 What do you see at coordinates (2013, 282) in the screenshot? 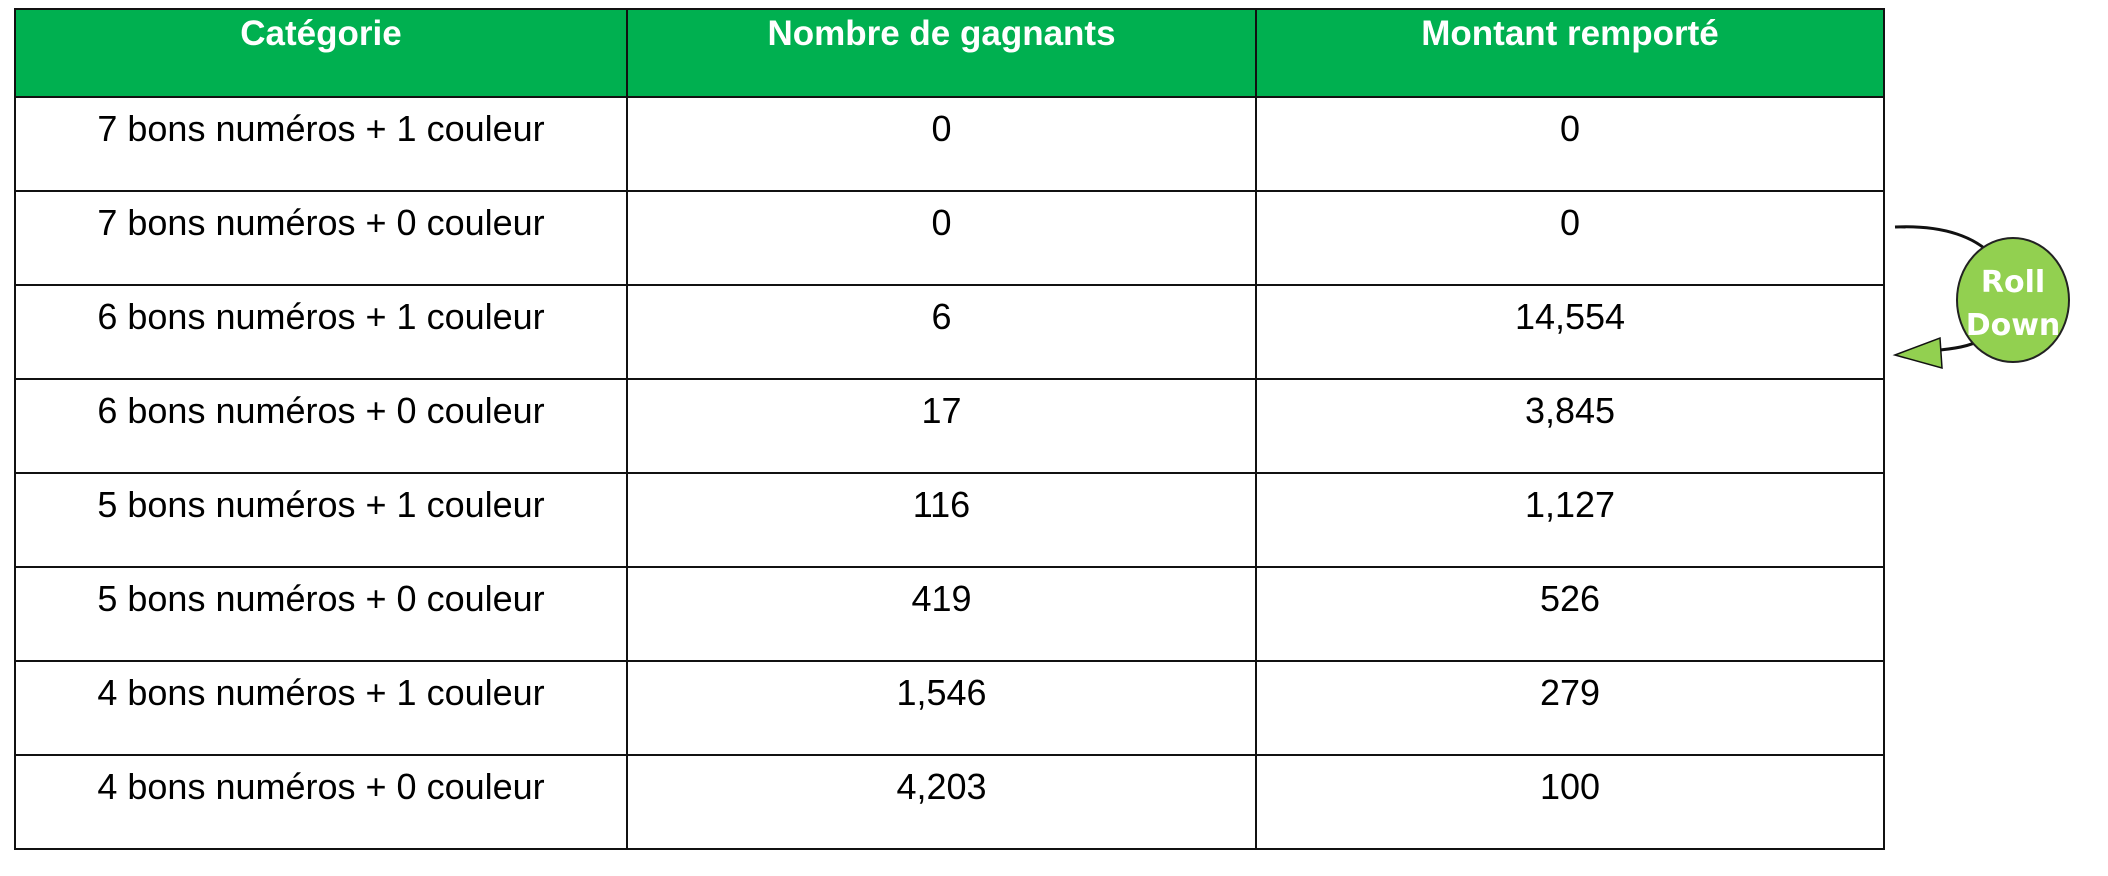
I see `roll-down-line1: Roll` at bounding box center [2013, 282].